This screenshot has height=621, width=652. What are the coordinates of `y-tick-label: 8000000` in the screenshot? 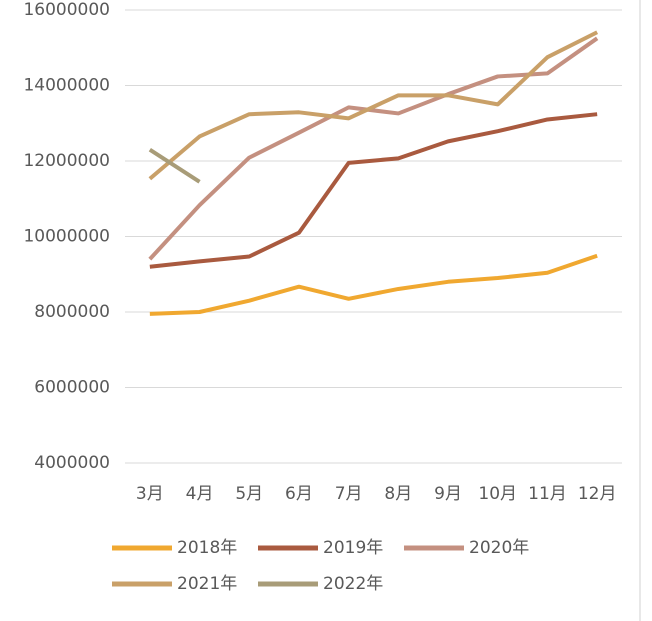 It's located at (72, 312).